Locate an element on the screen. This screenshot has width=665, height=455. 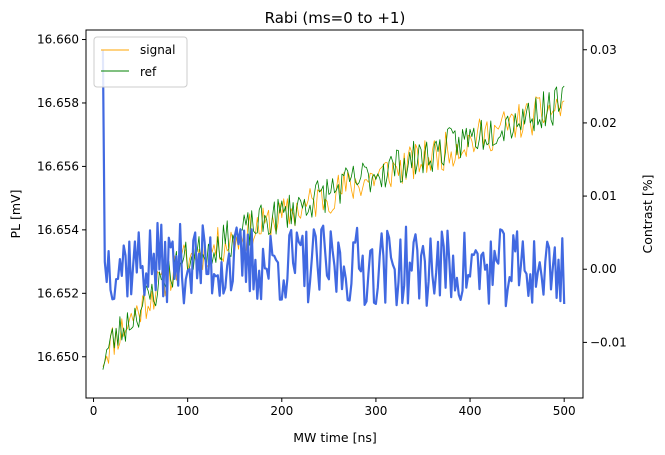
y2-tick-label: 0.00 is located at coordinates (603, 269).